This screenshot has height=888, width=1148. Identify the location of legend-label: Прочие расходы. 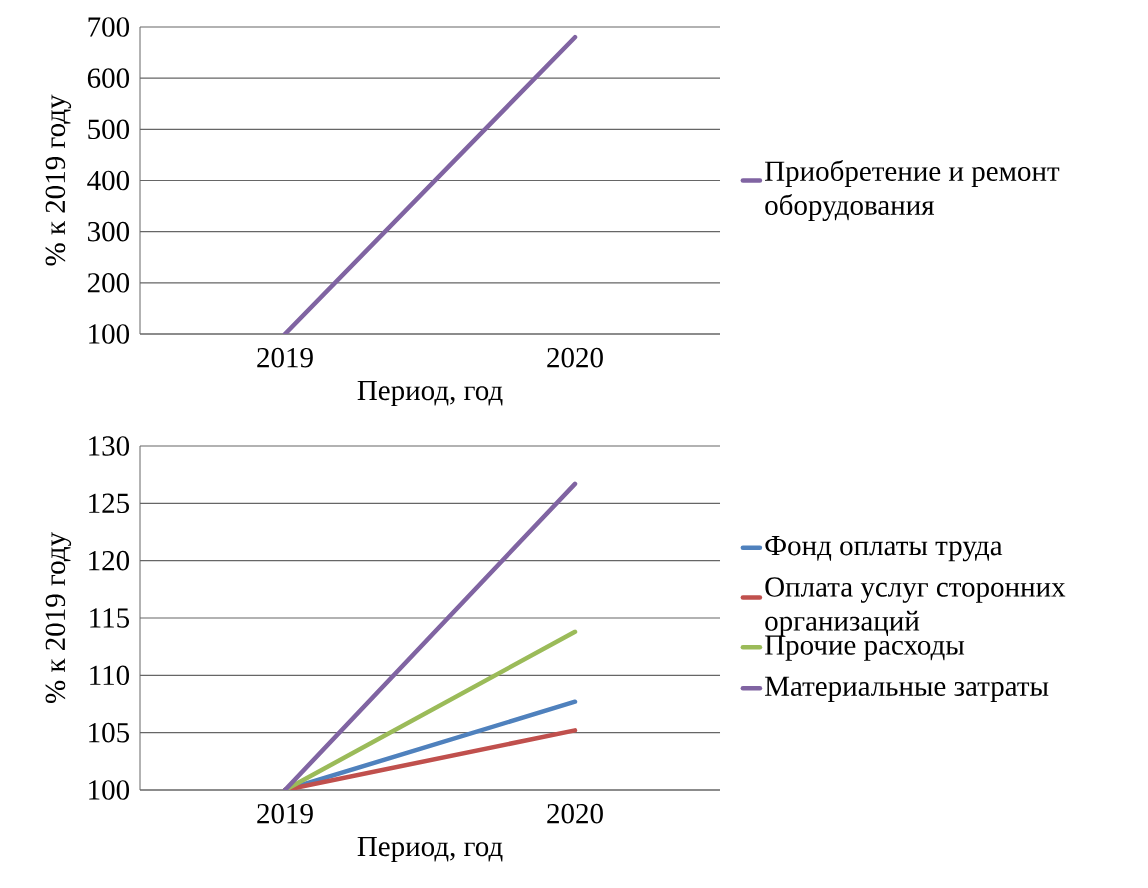
(865, 648).